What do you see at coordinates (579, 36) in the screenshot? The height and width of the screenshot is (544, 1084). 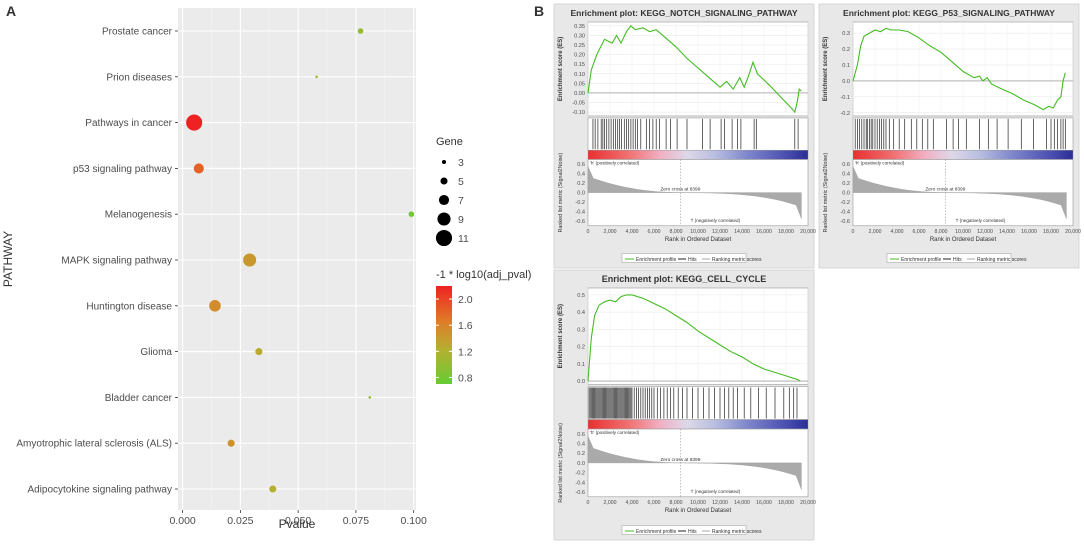 I see `es-tick-label: 0.30` at bounding box center [579, 36].